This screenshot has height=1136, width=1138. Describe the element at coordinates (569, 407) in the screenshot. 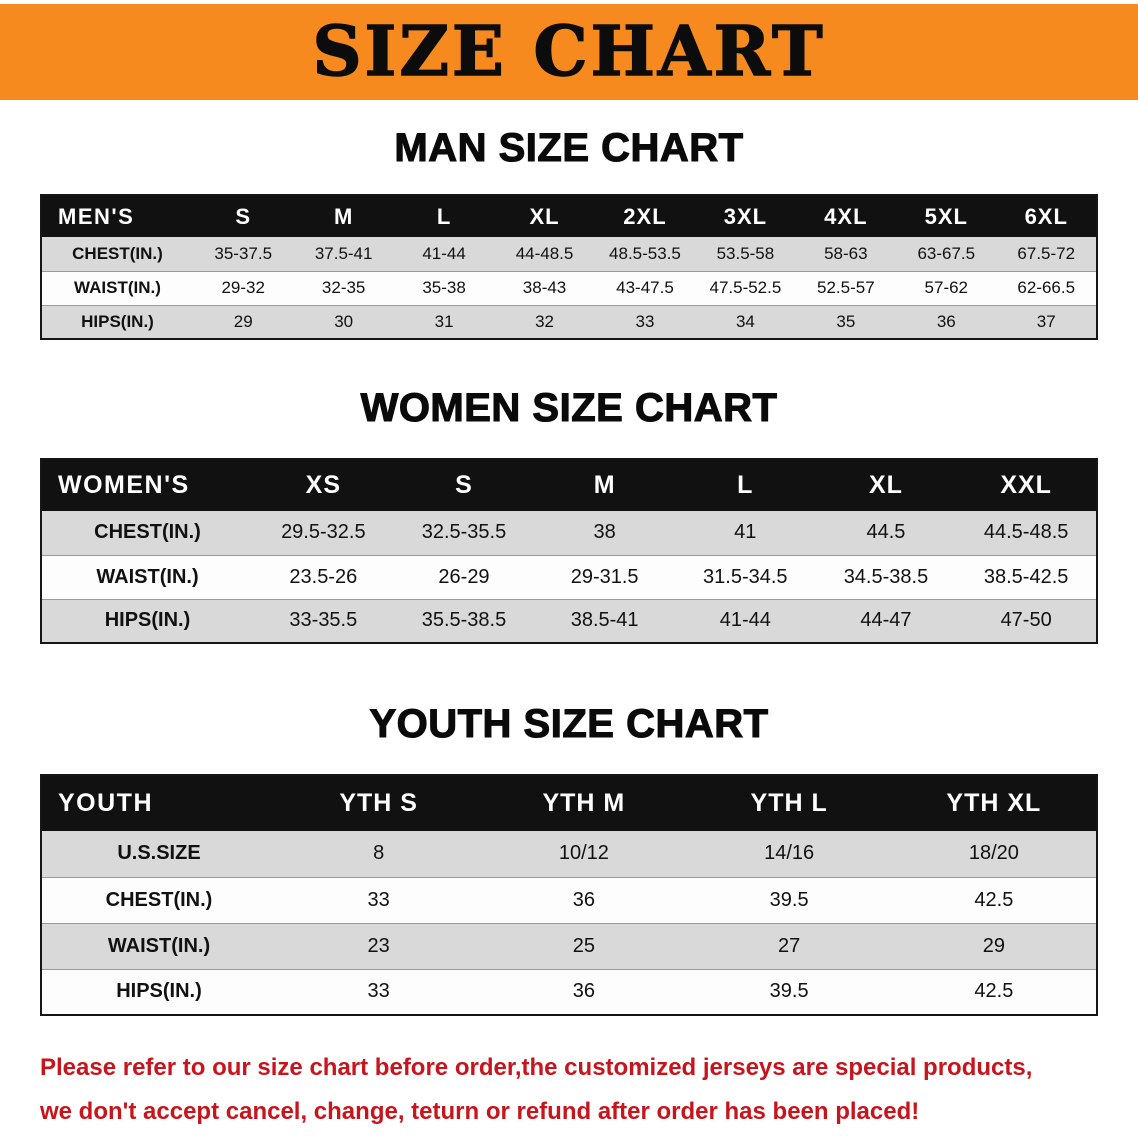

I see `women-section-heading: WOMEN SIZE CHART` at that location.